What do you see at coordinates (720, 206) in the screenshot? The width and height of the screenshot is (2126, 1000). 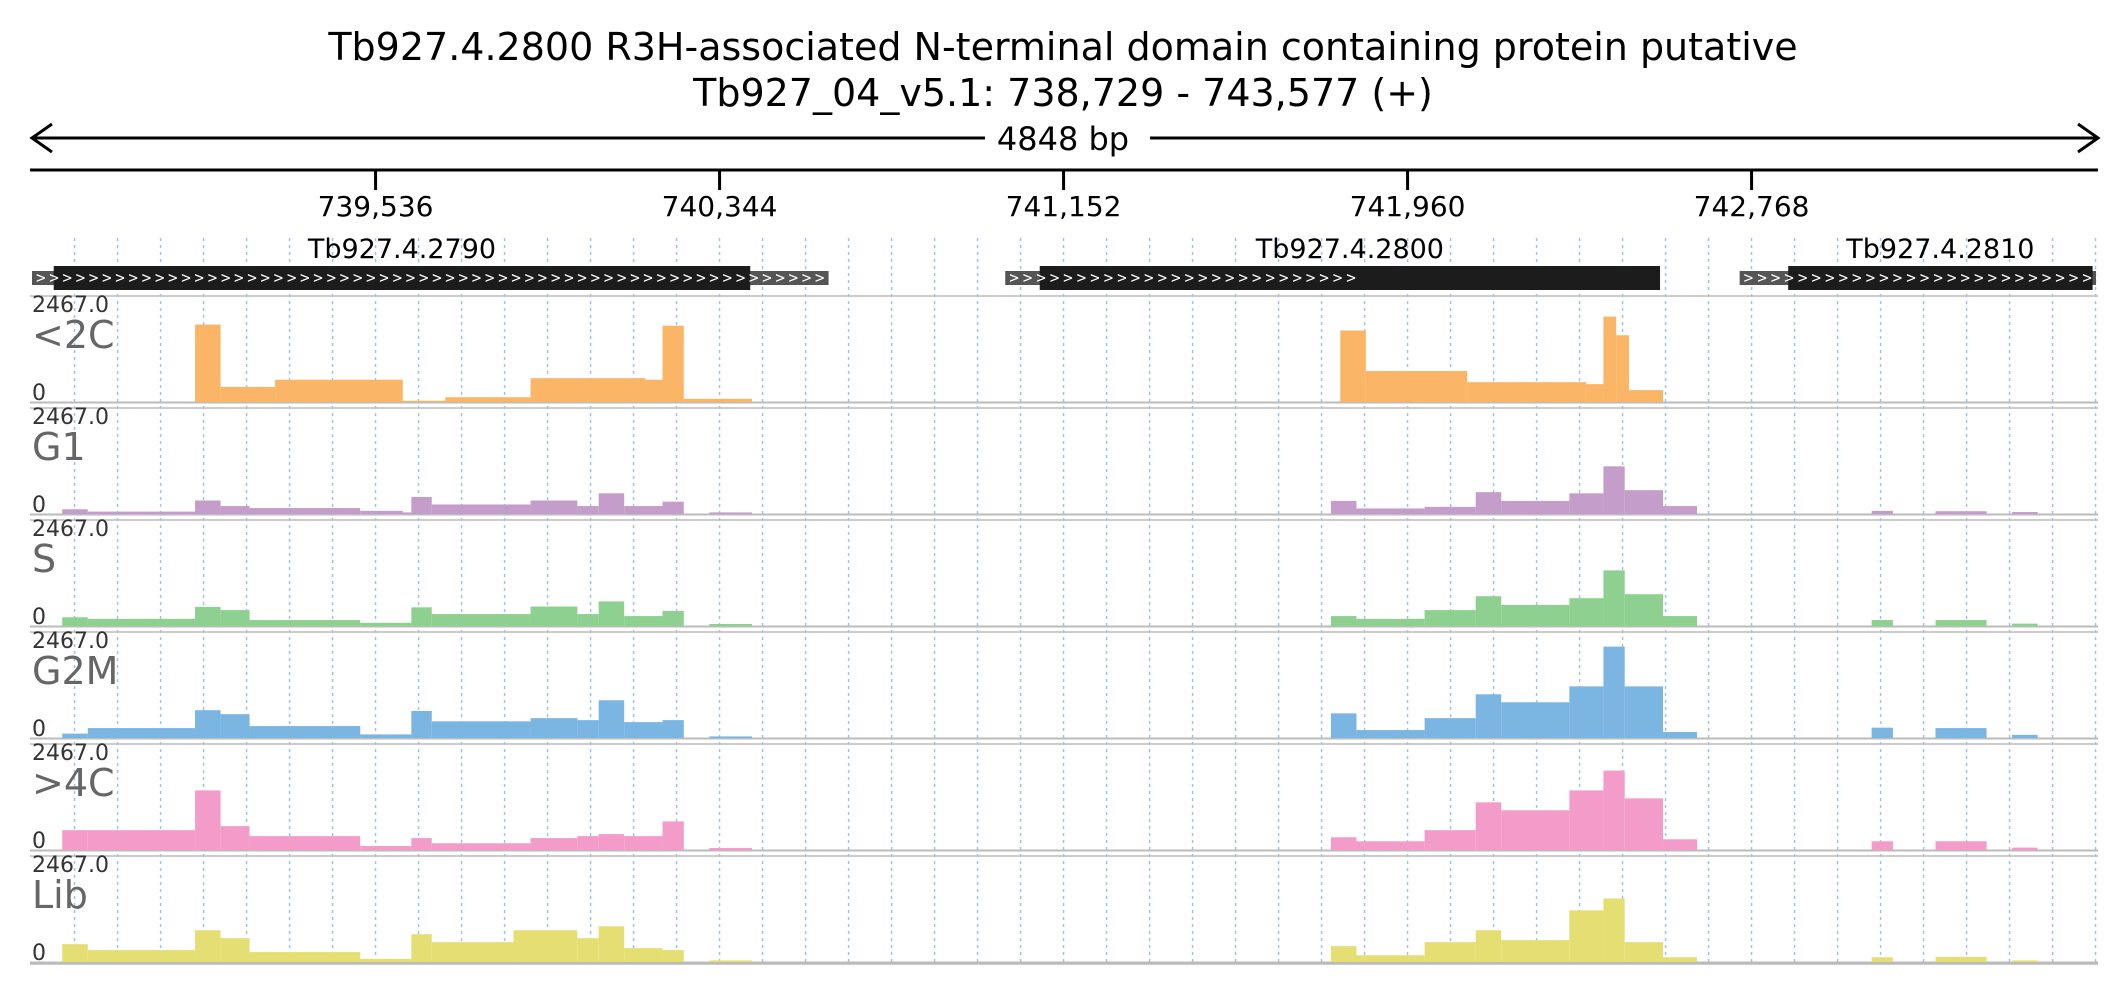 I see `ruler-tick-label: 740,344` at bounding box center [720, 206].